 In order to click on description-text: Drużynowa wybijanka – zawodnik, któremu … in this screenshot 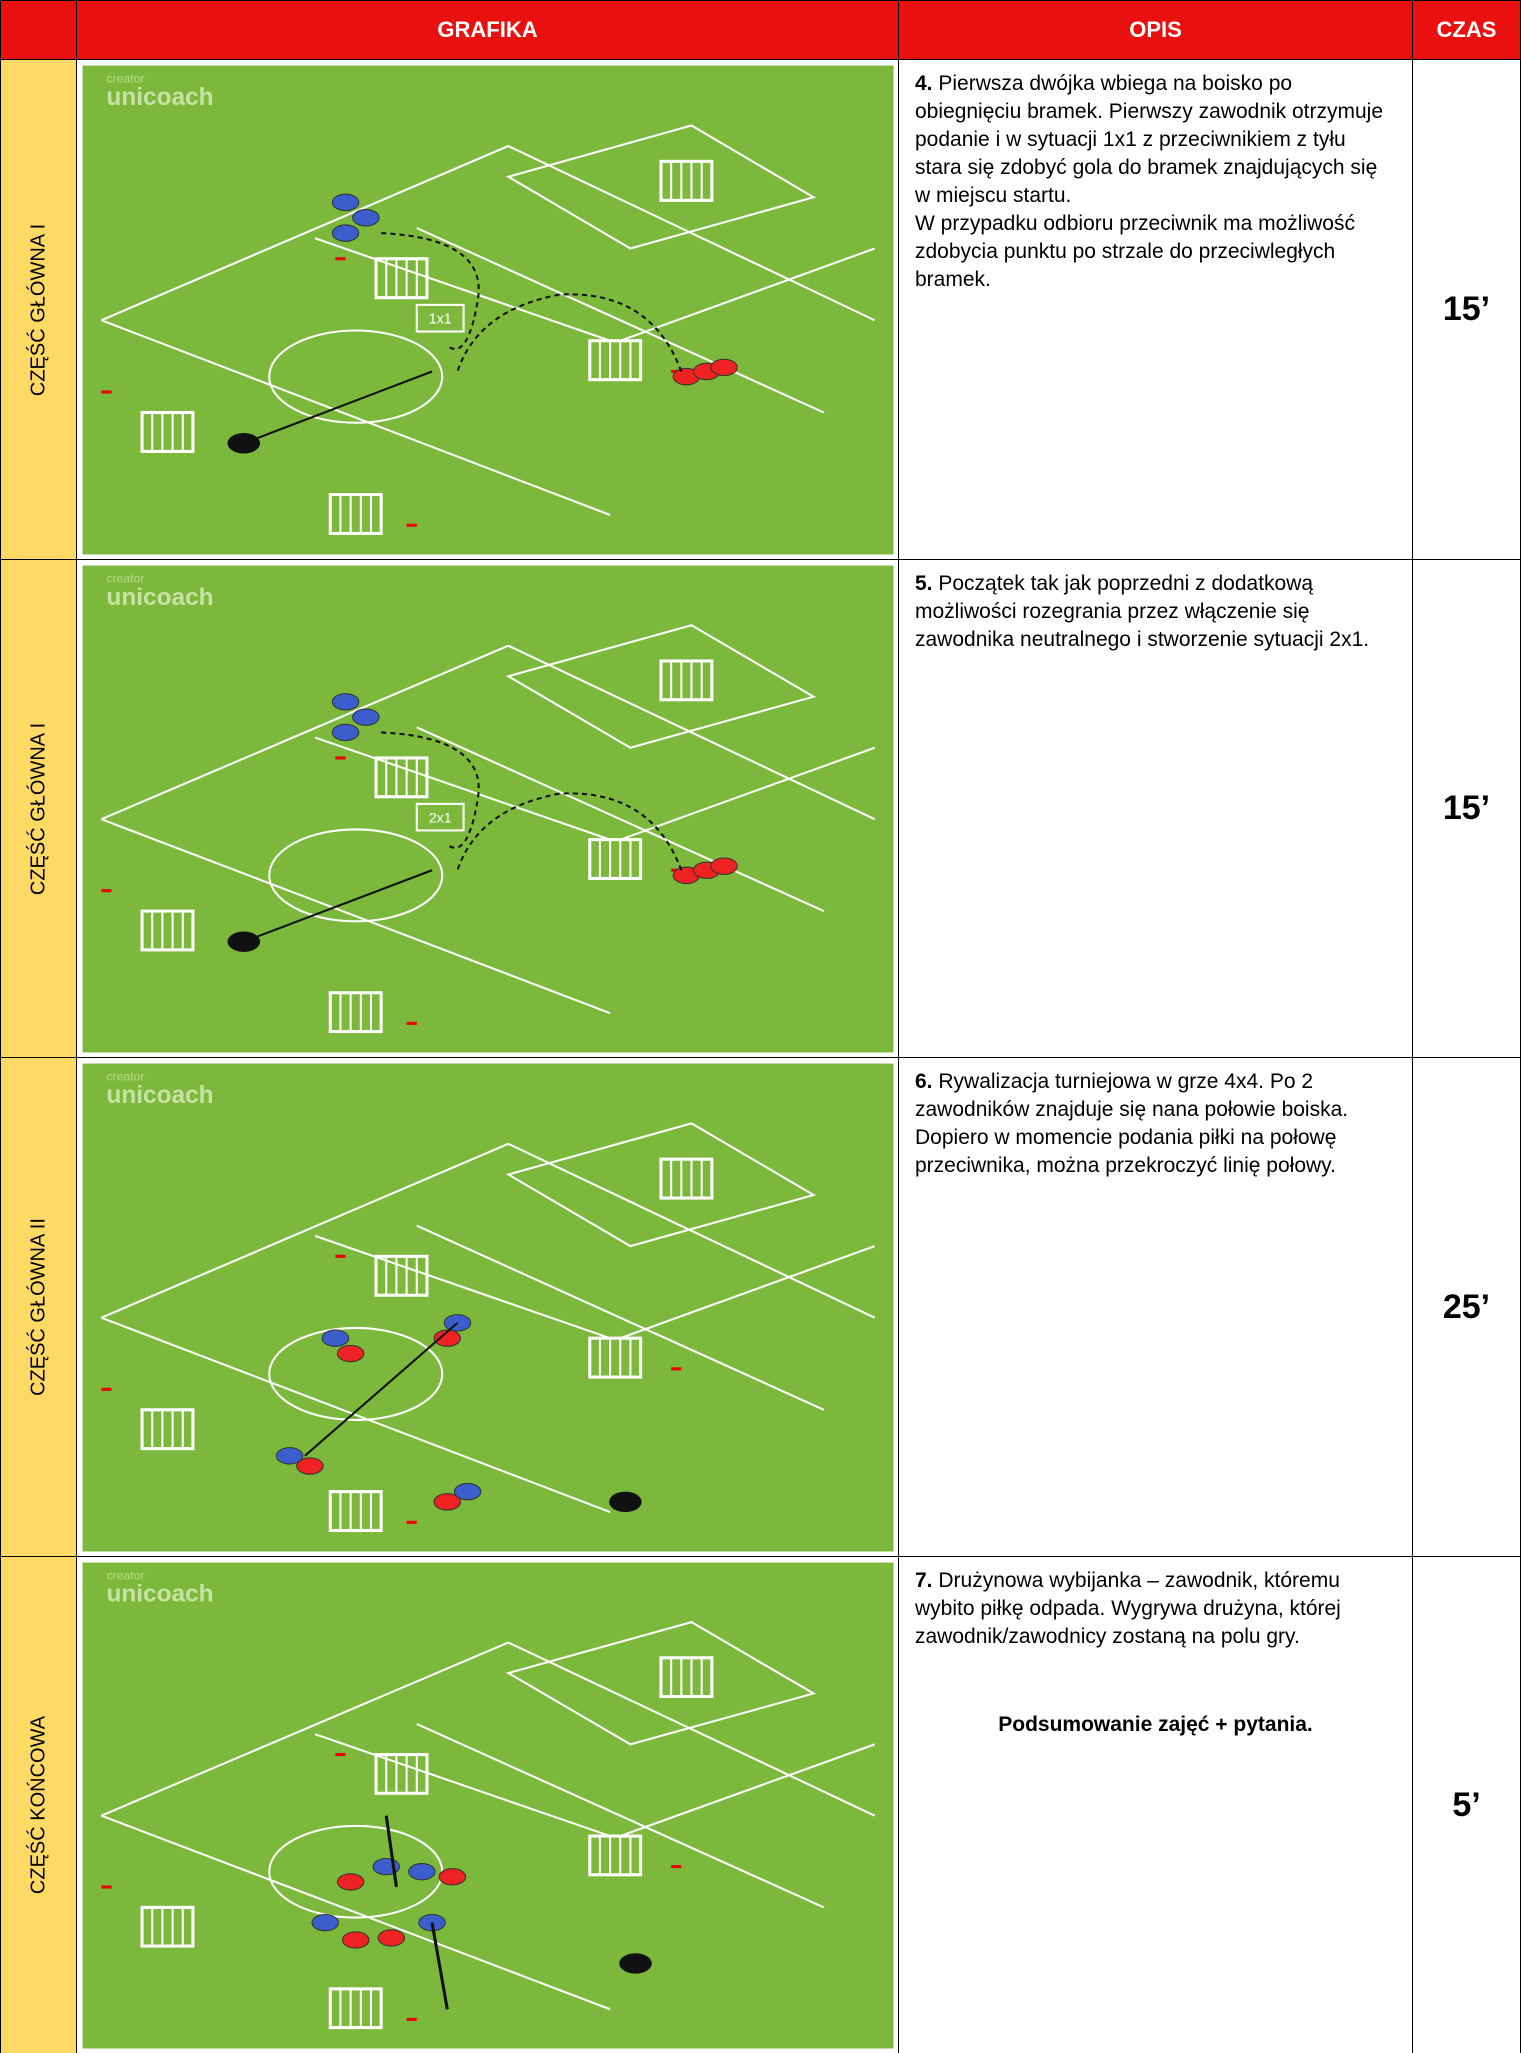, I will do `click(1128, 1608)`.